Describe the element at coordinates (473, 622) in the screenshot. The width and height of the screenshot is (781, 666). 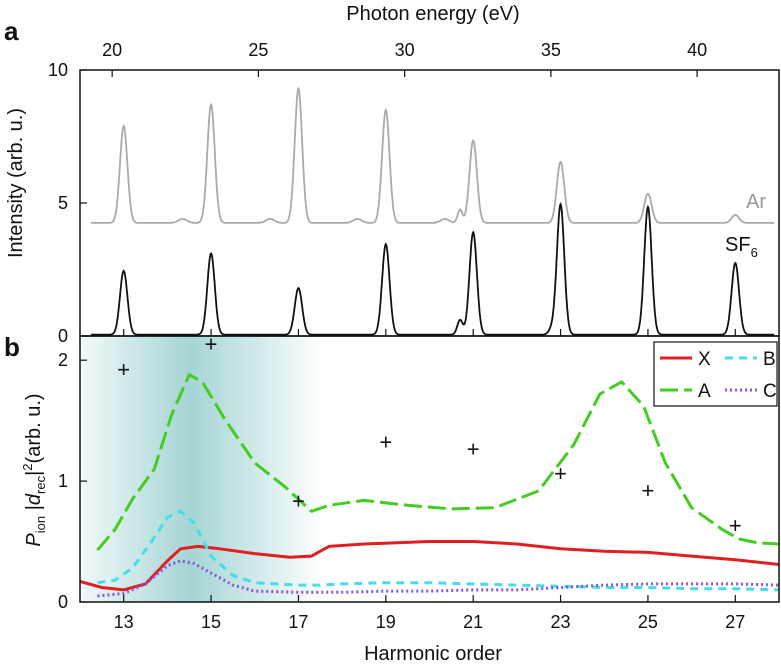
I see `x-tick-label: 21` at that location.